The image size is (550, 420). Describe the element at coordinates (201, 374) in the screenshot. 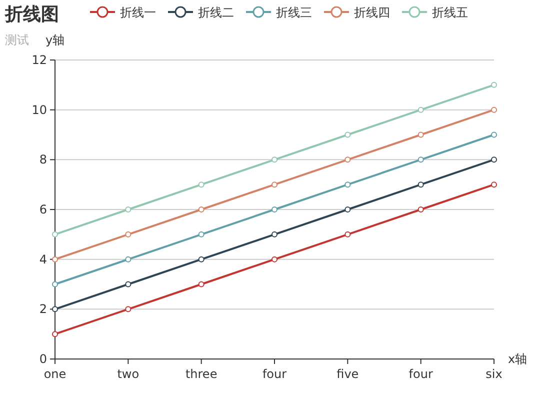

I see `x-tick-label: three` at that location.